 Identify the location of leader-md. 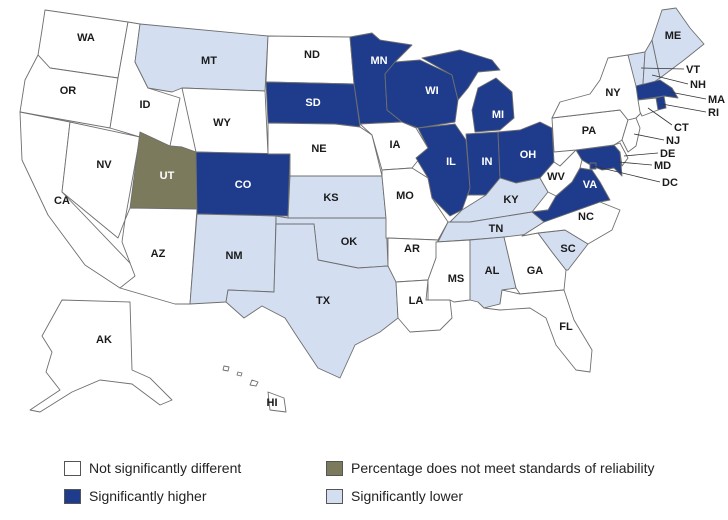
(635, 163).